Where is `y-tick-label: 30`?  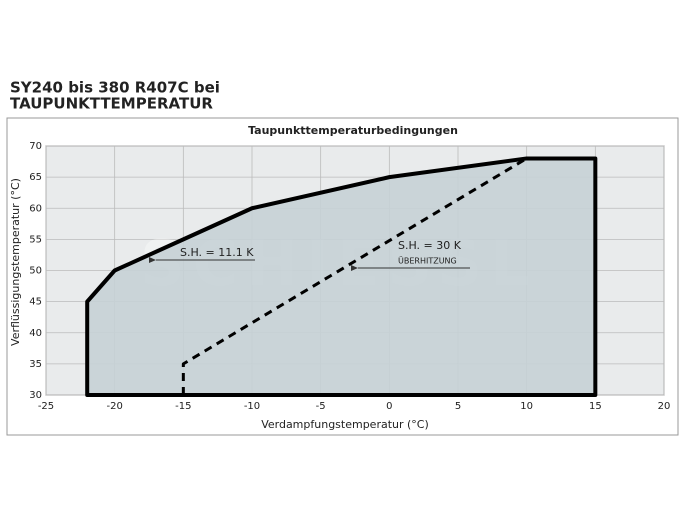
y-tick-label: 30 is located at coordinates (35, 395).